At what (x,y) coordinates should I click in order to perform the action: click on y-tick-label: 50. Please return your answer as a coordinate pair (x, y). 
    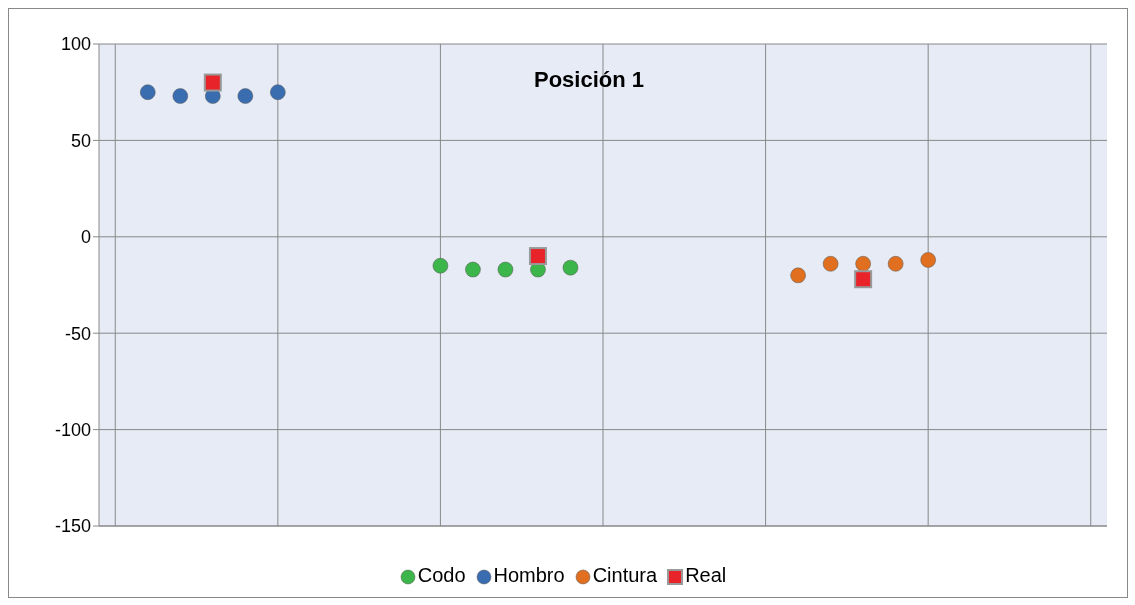
    Looking at the image, I should click on (80, 140).